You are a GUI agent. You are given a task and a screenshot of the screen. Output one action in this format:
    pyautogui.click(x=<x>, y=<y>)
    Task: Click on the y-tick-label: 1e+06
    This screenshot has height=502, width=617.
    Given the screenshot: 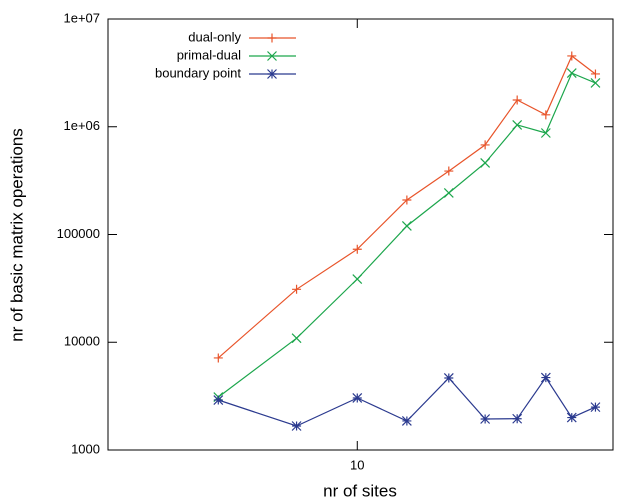 What is the action you would take?
    pyautogui.click(x=81, y=125)
    